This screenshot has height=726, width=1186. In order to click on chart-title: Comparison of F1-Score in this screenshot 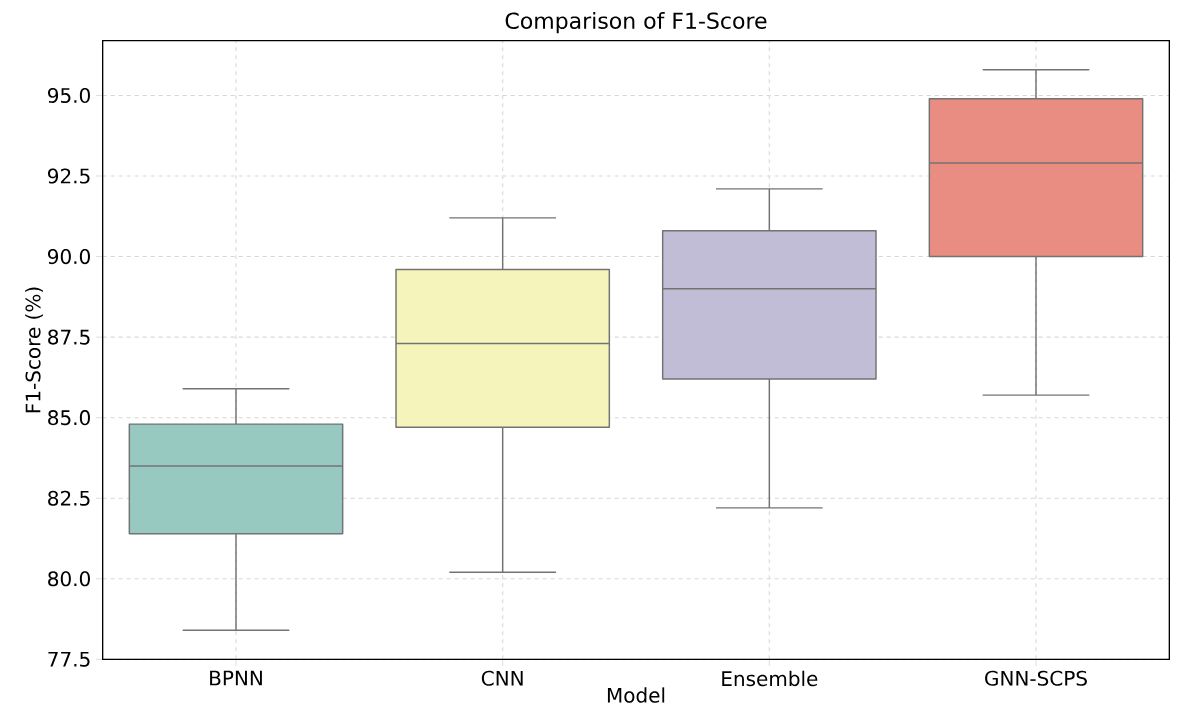, I will do `click(636, 23)`.